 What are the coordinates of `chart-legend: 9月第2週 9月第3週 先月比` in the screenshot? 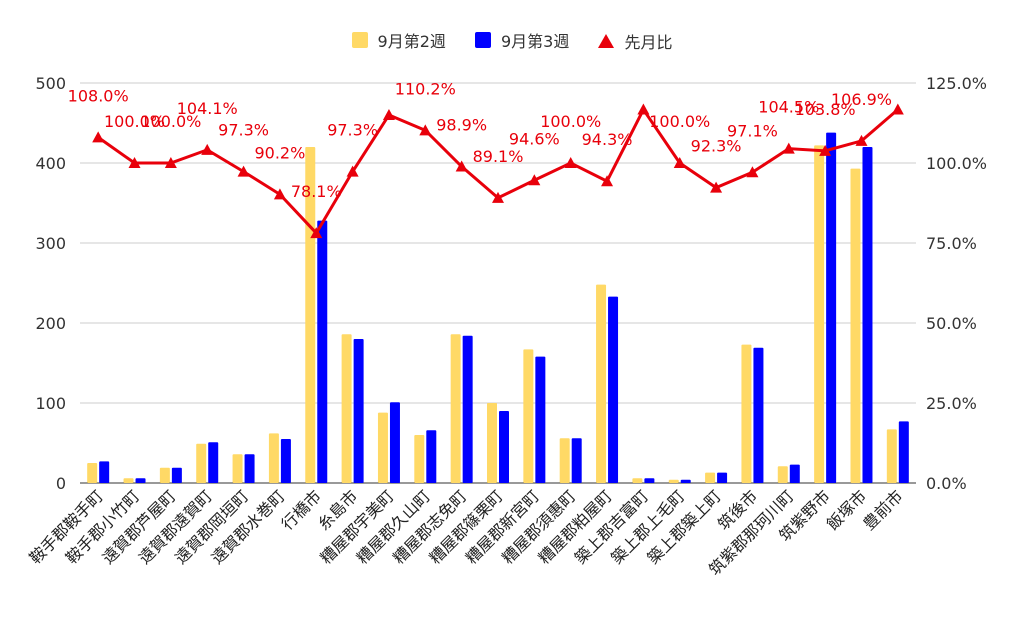 It's located at (512, 40).